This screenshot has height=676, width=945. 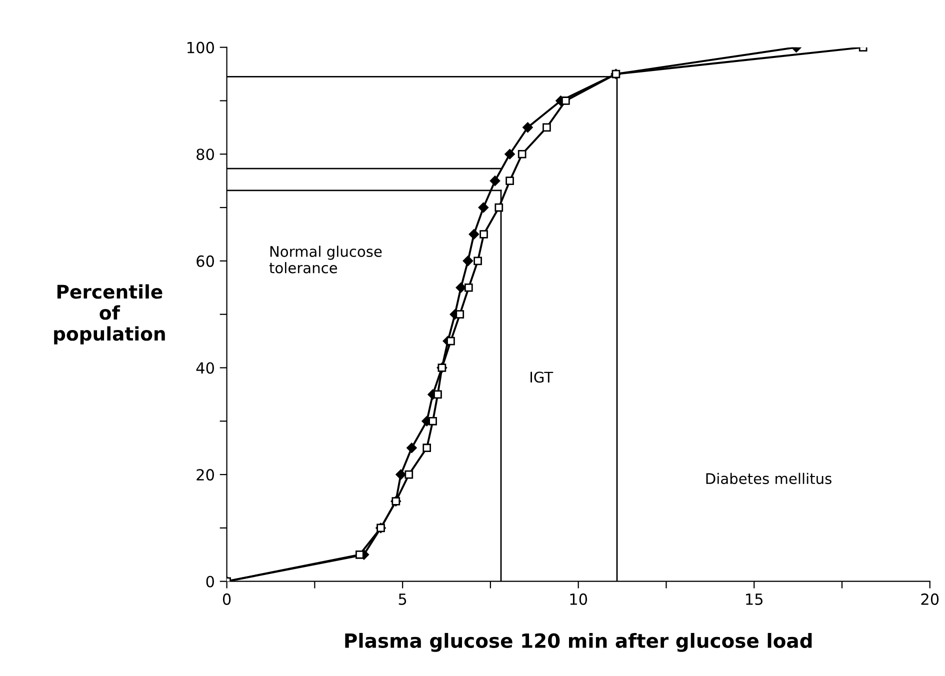 What do you see at coordinates (201, 48) in the screenshot?
I see `y-tick-label: 100` at bounding box center [201, 48].